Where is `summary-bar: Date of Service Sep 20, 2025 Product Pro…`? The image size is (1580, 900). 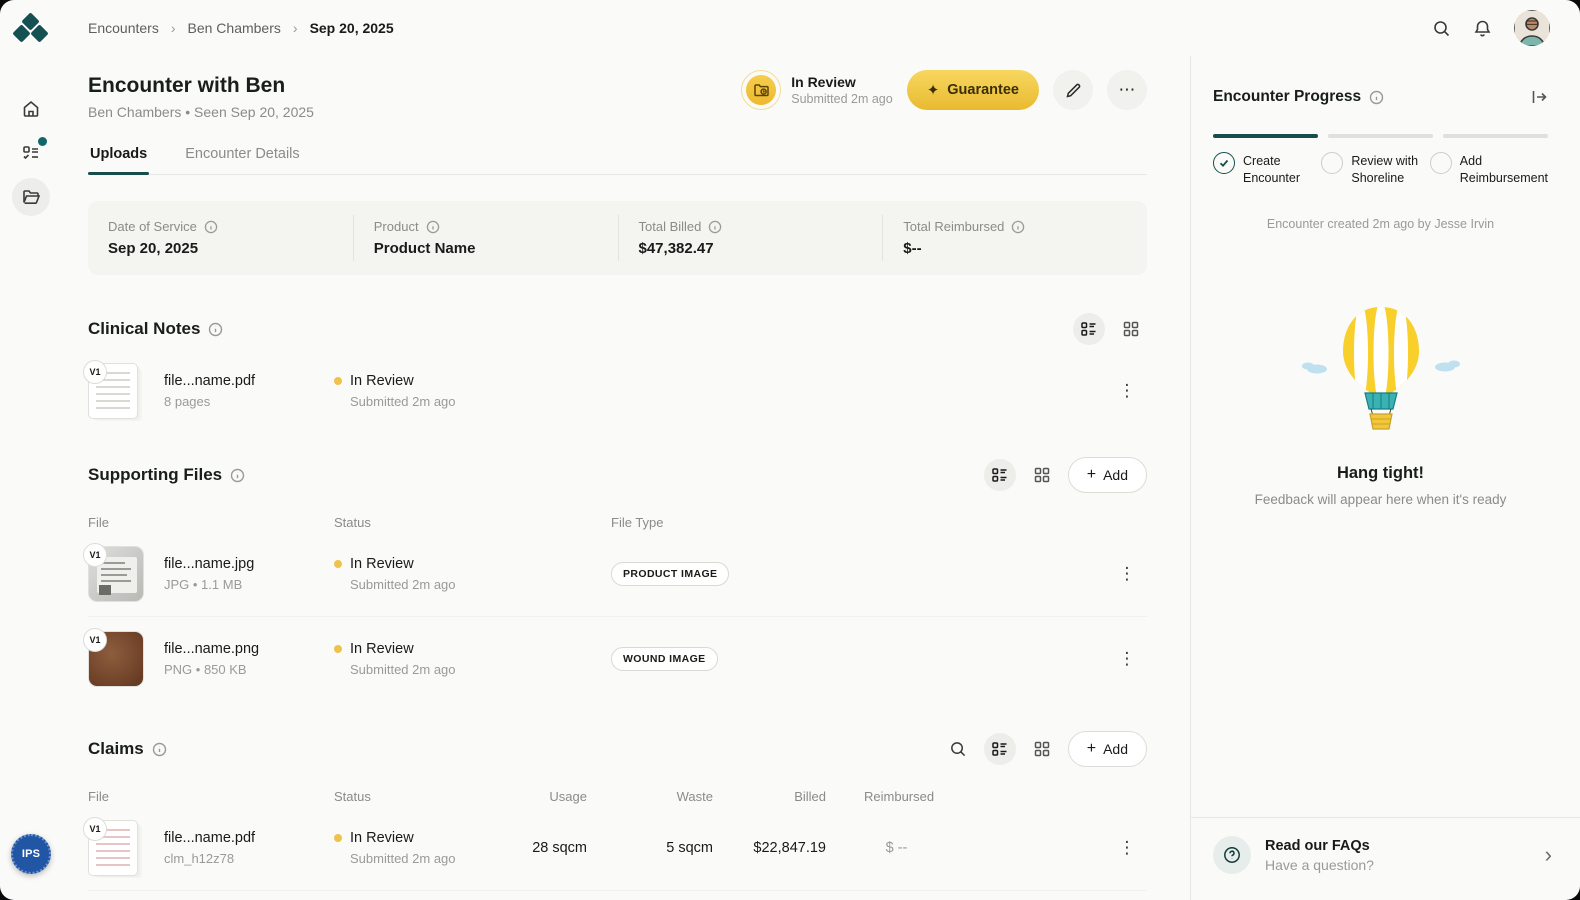 summary-bar: Date of Service Sep 20, 2025 Product Pro… is located at coordinates (617, 238).